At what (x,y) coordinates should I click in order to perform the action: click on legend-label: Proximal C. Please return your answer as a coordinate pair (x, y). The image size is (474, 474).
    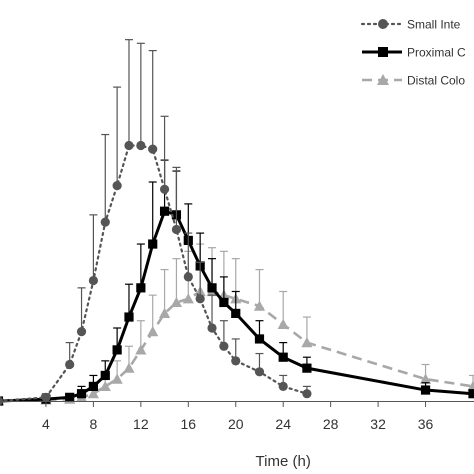
    Looking at the image, I should click on (436, 53).